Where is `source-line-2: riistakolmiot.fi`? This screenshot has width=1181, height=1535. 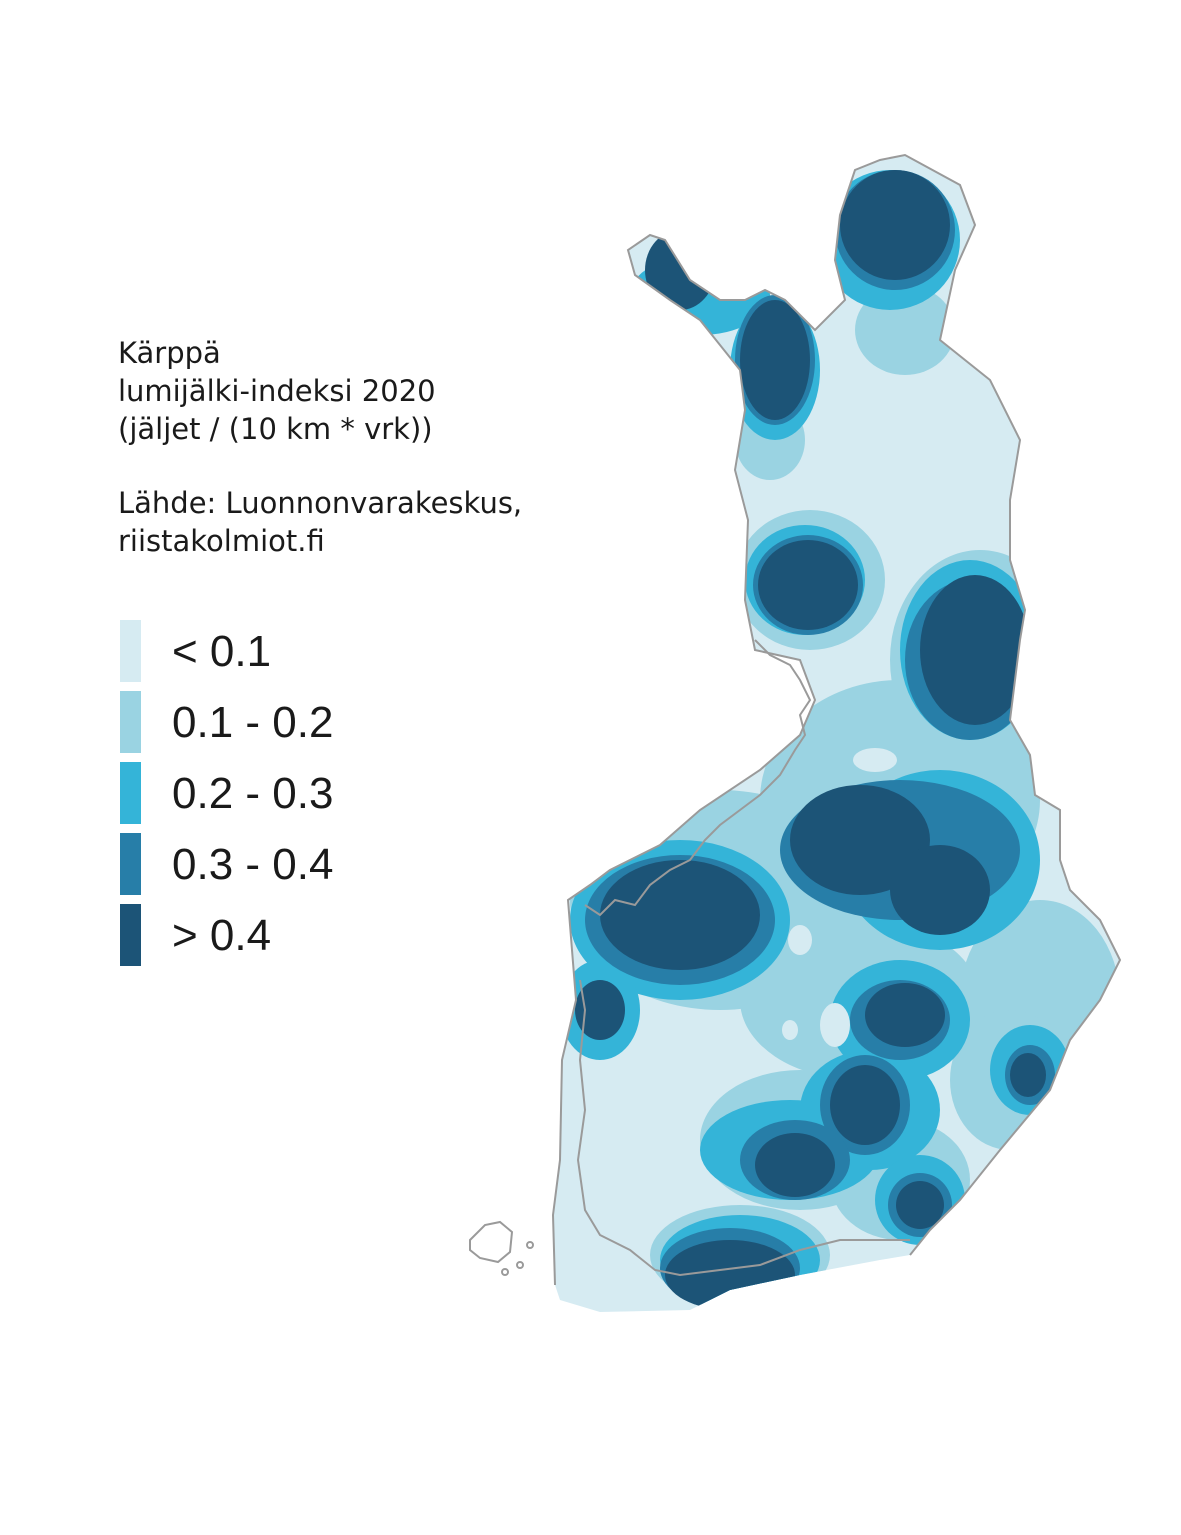
source-line-2: riistakolmiot.fi is located at coordinates (221, 541).